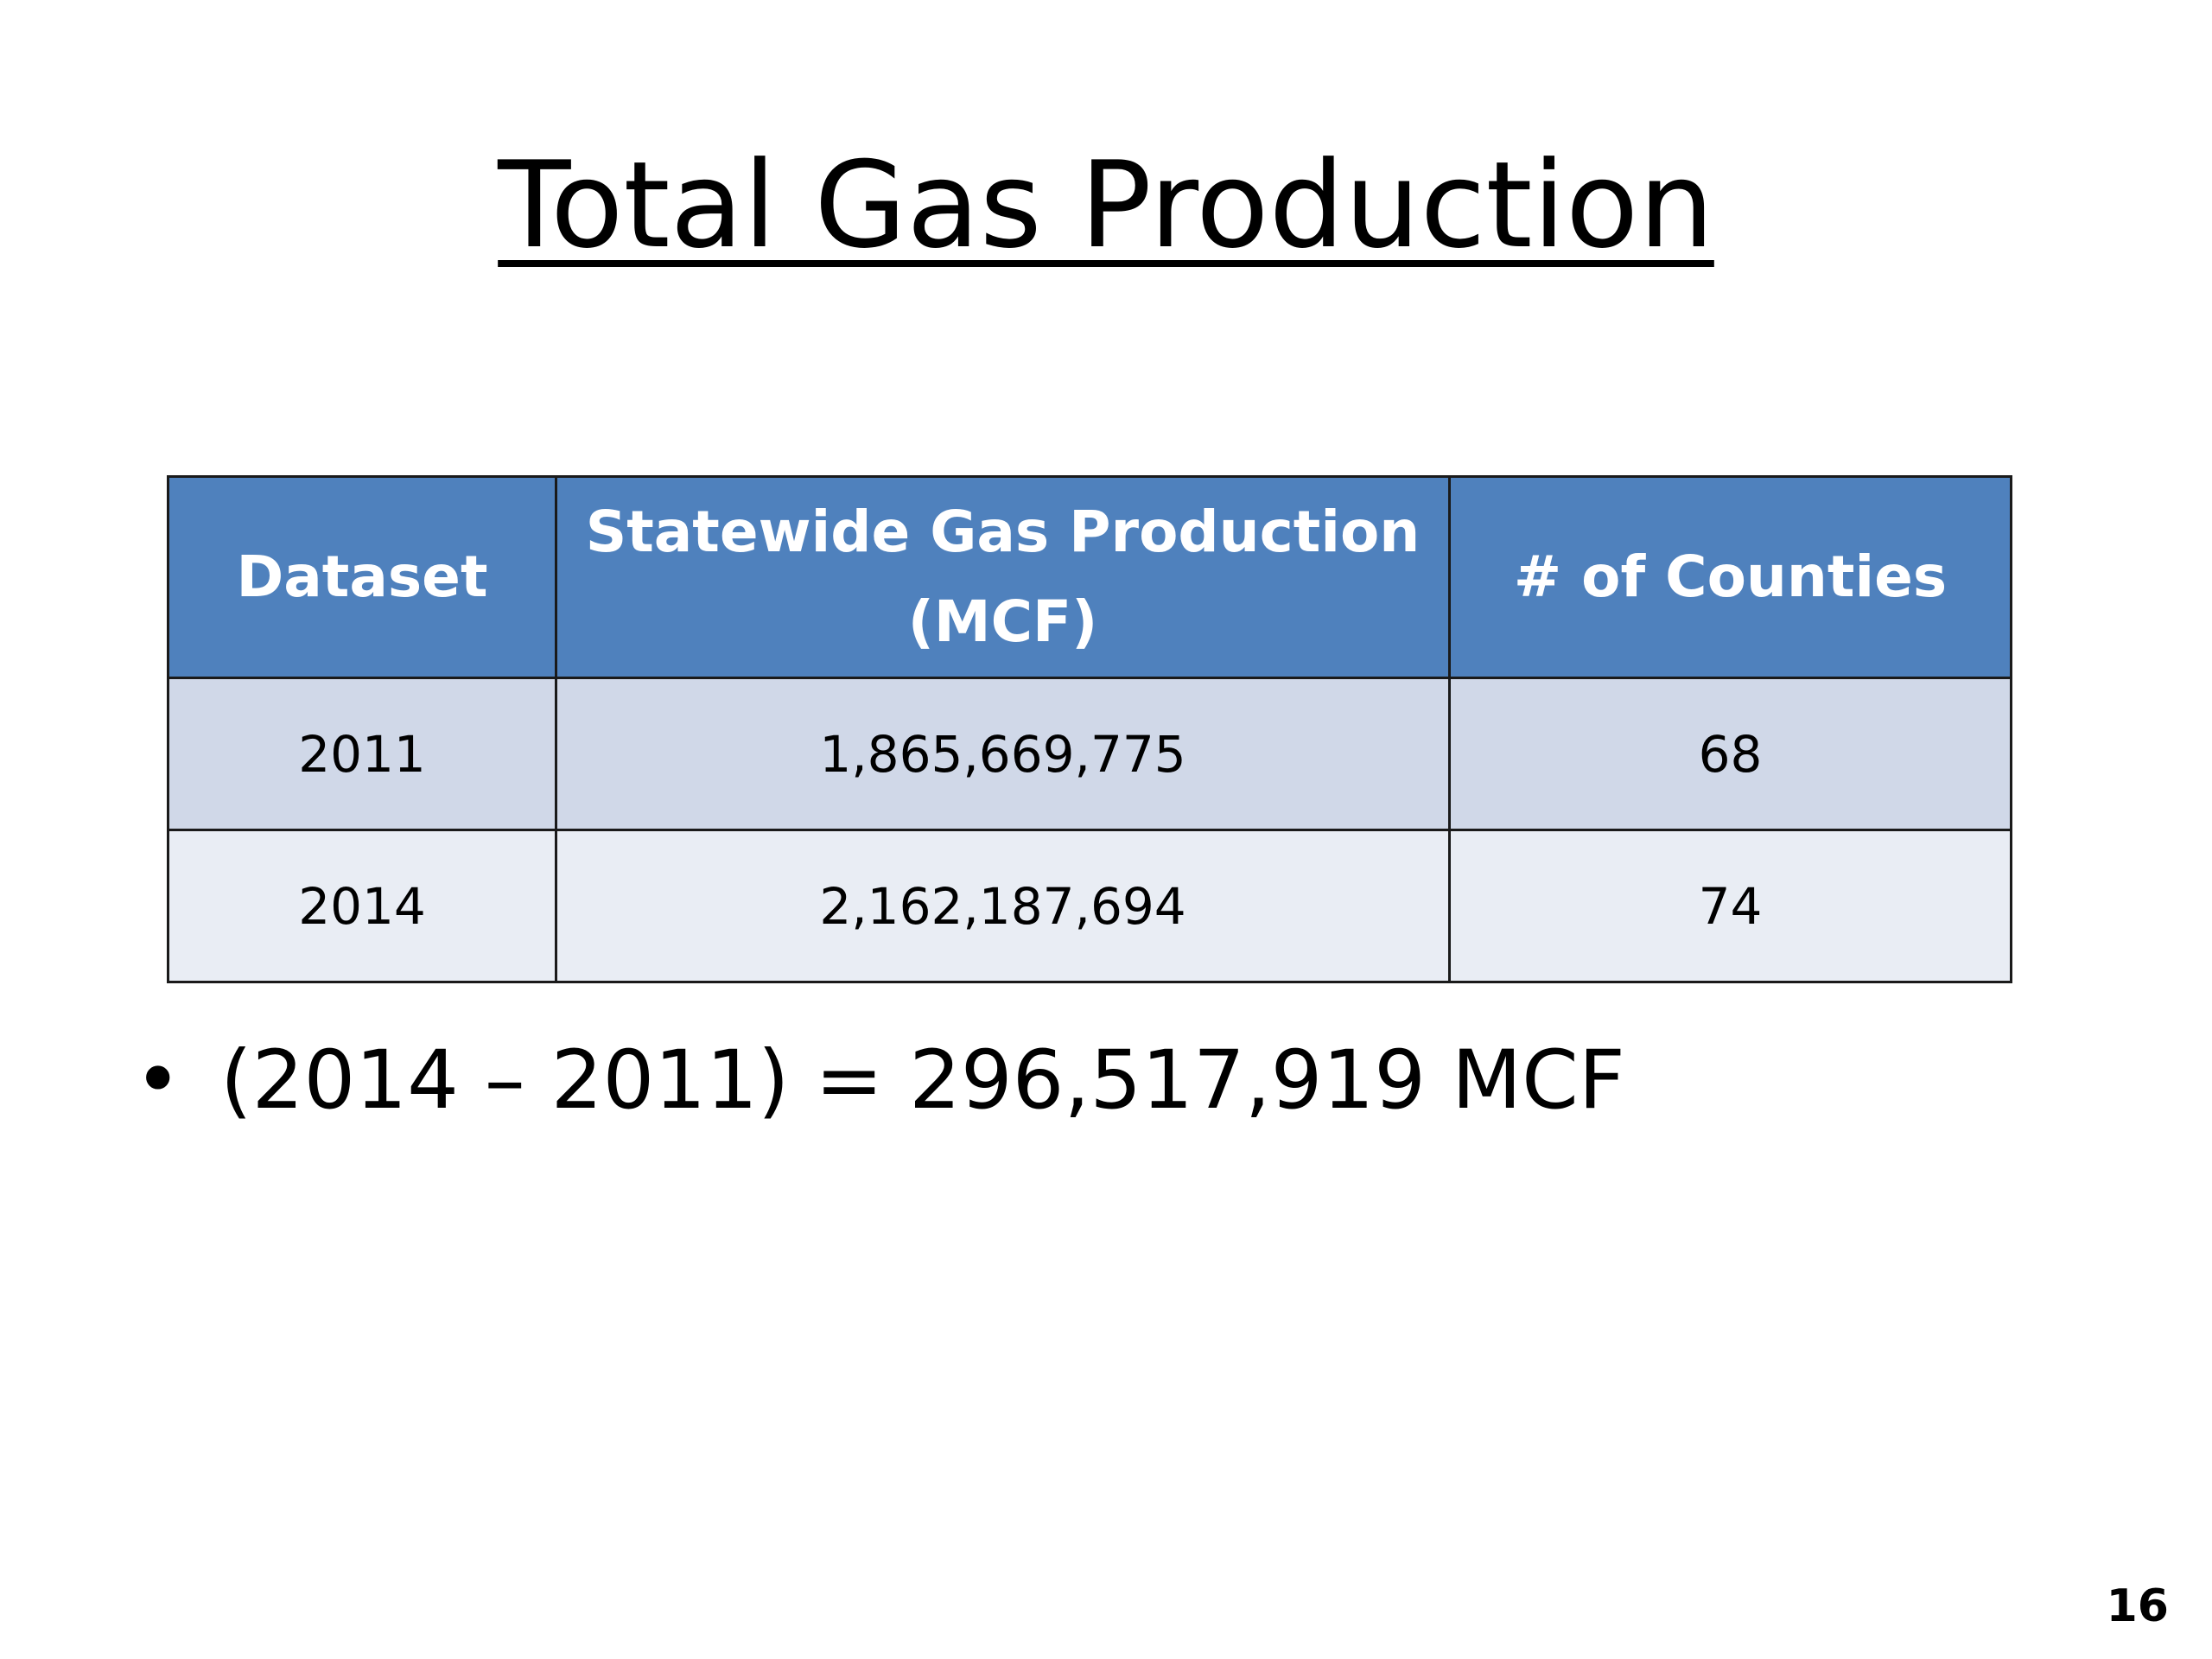 The image size is (2212, 1659). I want to click on table-row: 2014 2,162,187,694 74, so click(1089, 906).